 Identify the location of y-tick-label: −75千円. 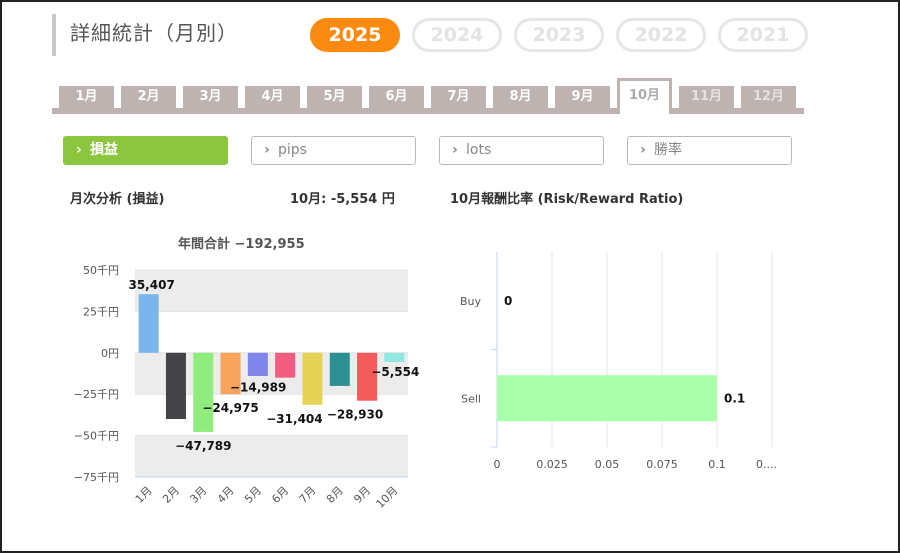
(96, 477).